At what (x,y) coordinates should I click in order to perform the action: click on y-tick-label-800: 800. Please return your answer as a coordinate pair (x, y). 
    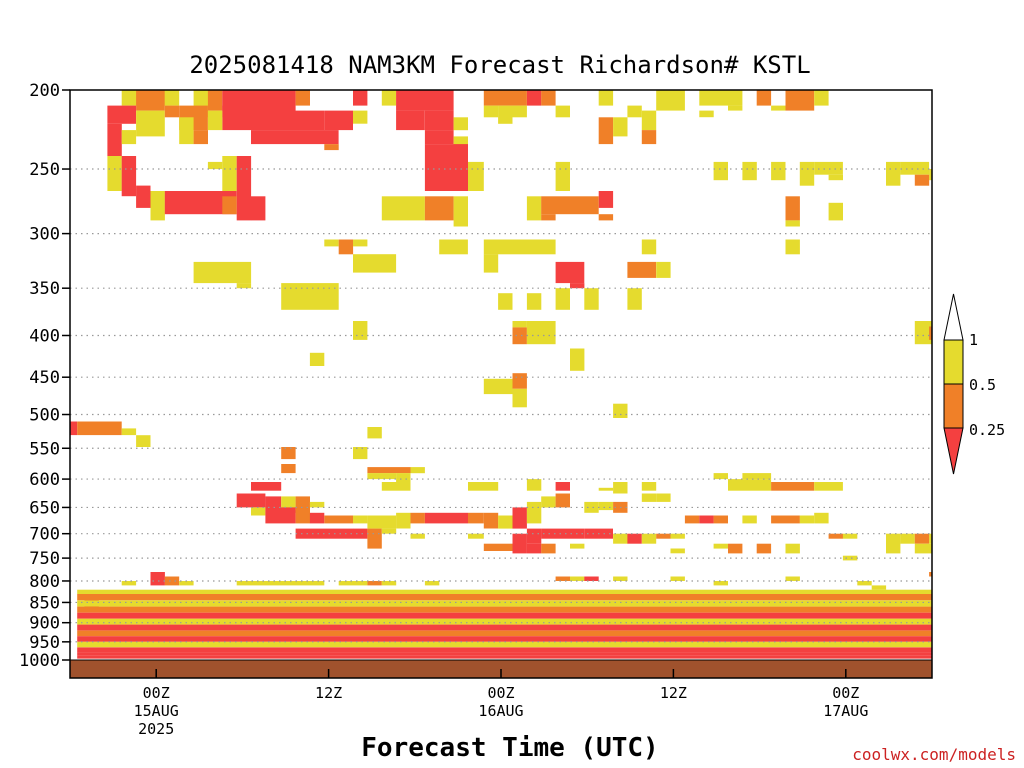
    Looking at the image, I should click on (44, 582).